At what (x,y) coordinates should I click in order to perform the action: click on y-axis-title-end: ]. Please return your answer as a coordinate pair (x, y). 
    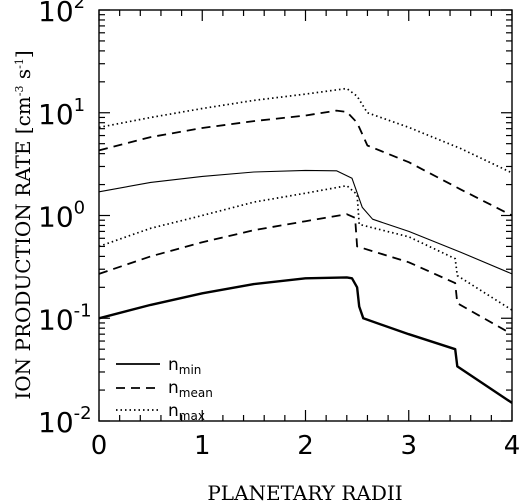
    Looking at the image, I should click on (23, 54).